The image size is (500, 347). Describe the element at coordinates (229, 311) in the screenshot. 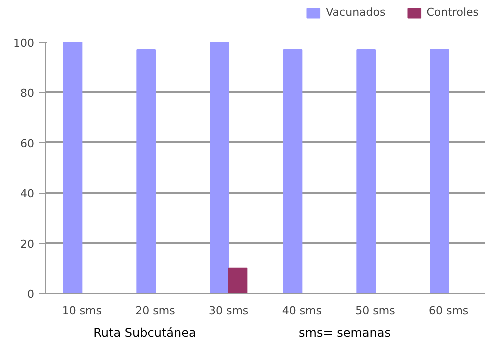

I see `x-tick-label: 30 sms` at that location.